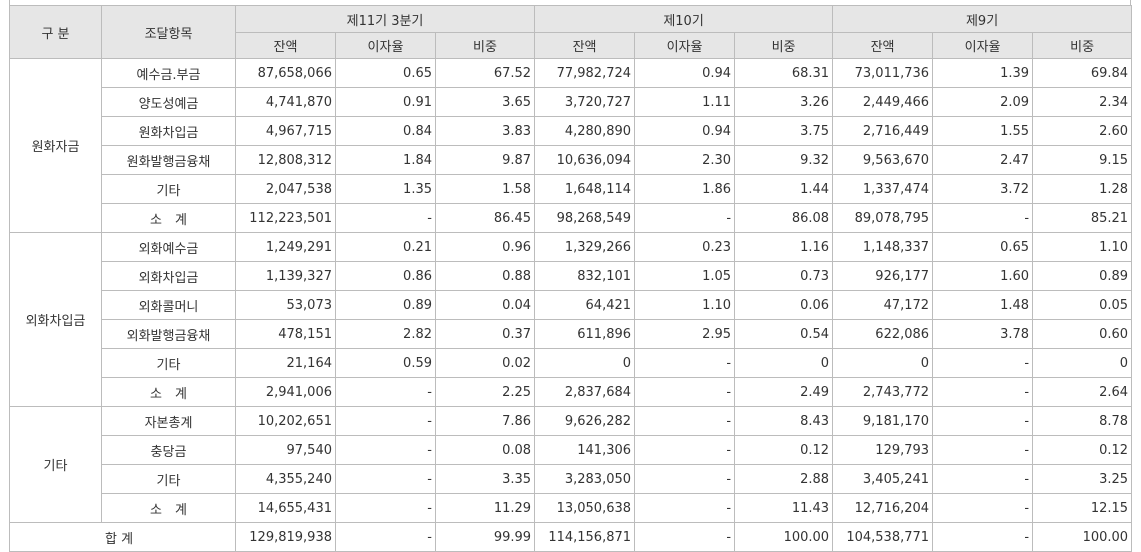  I want to click on row-item-label: 자본총계, so click(168, 421).